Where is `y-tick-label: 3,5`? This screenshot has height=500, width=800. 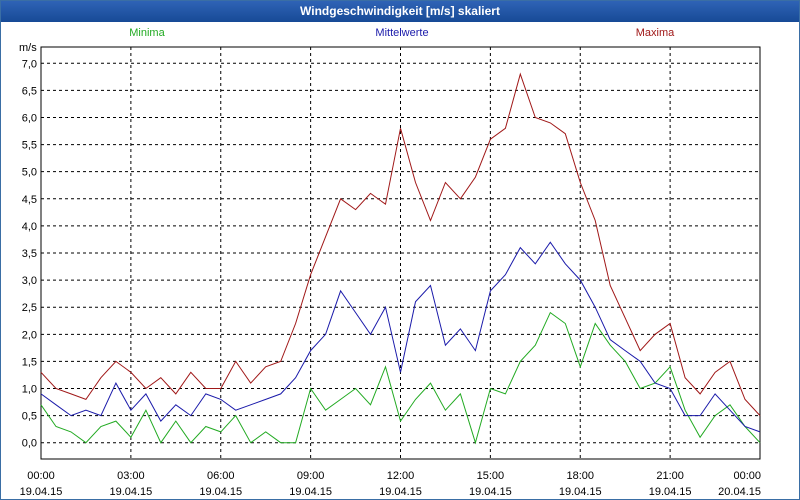
y-tick-label: 3,5 is located at coordinates (29, 254).